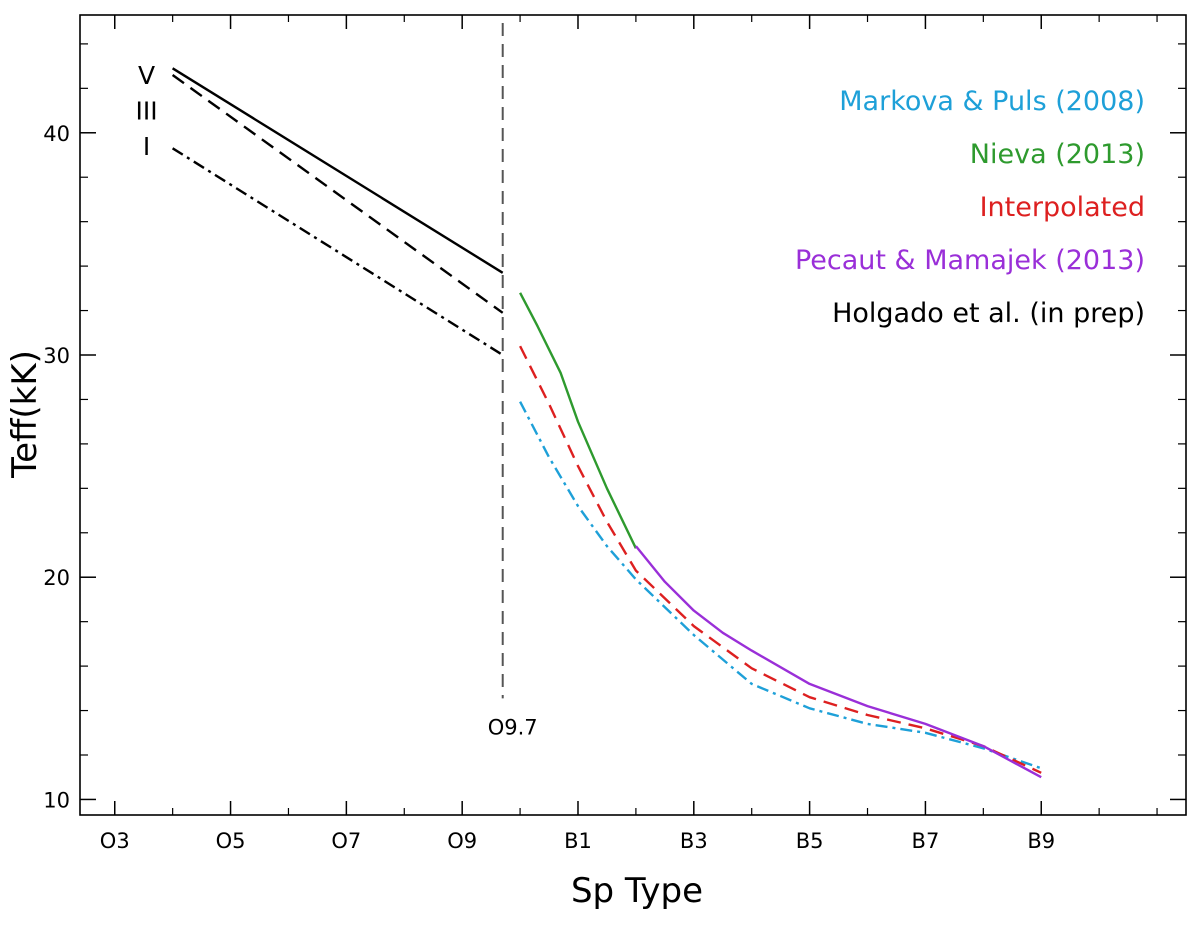 The image size is (1200, 943). What do you see at coordinates (56, 578) in the screenshot?
I see `y-tick-label: 20` at bounding box center [56, 578].